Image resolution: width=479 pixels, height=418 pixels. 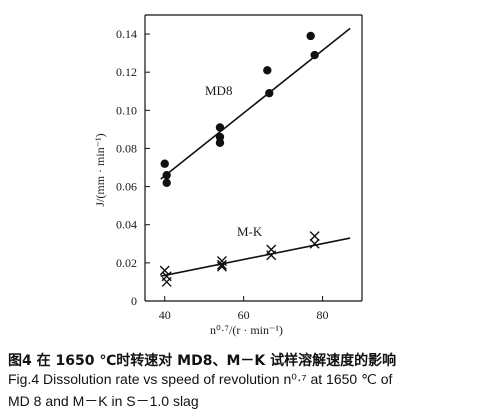 What do you see at coordinates (103, 401) in the screenshot?
I see `caption-english-line2: MD 8 and M－K in S－1.0 slag` at bounding box center [103, 401].